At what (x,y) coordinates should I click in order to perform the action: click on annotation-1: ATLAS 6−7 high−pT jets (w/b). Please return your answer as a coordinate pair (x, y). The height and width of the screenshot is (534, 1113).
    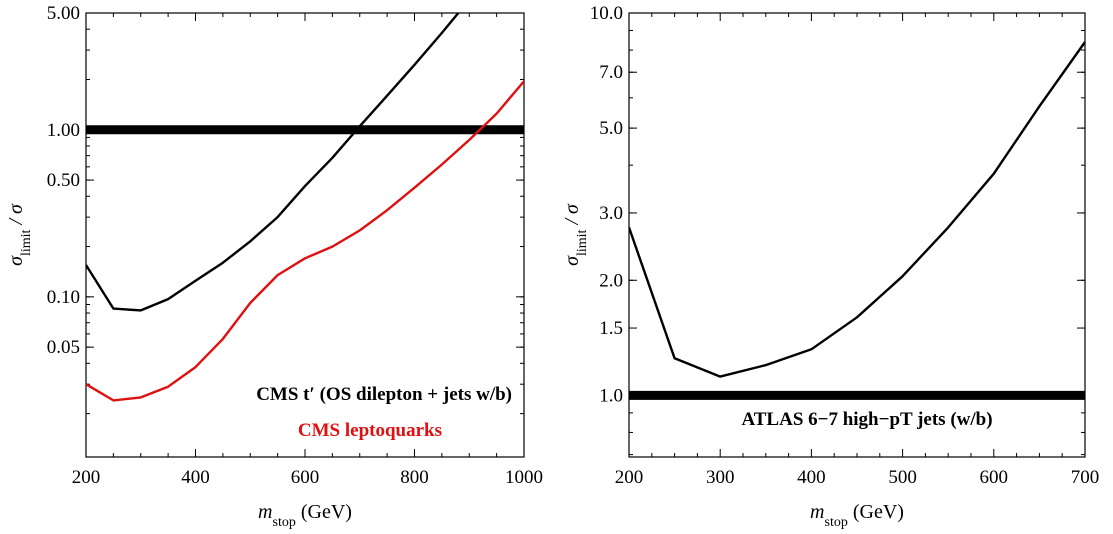
    Looking at the image, I should click on (866, 419).